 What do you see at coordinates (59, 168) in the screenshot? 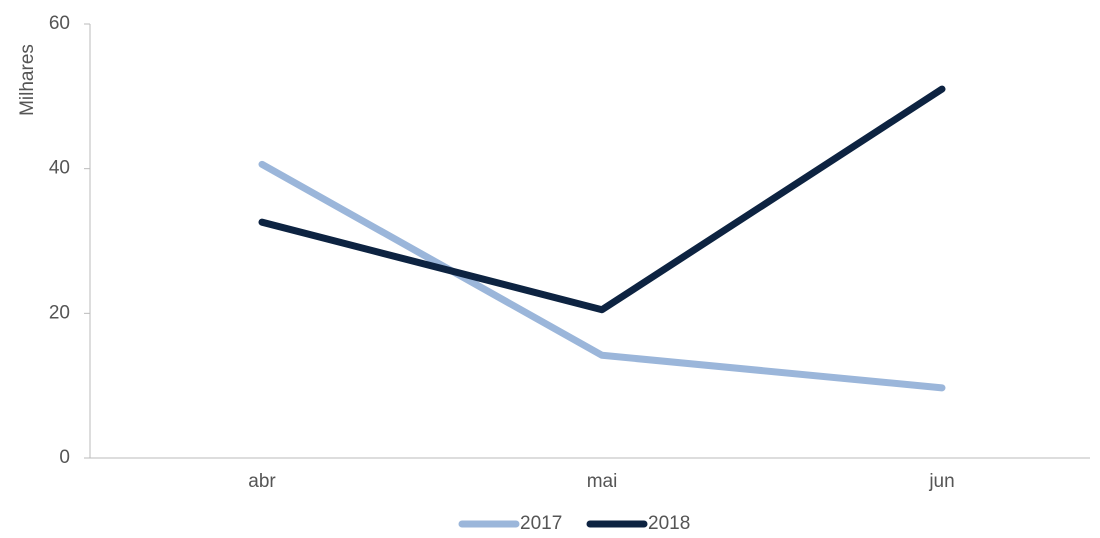
I see `y-tick-label: 40` at bounding box center [59, 168].